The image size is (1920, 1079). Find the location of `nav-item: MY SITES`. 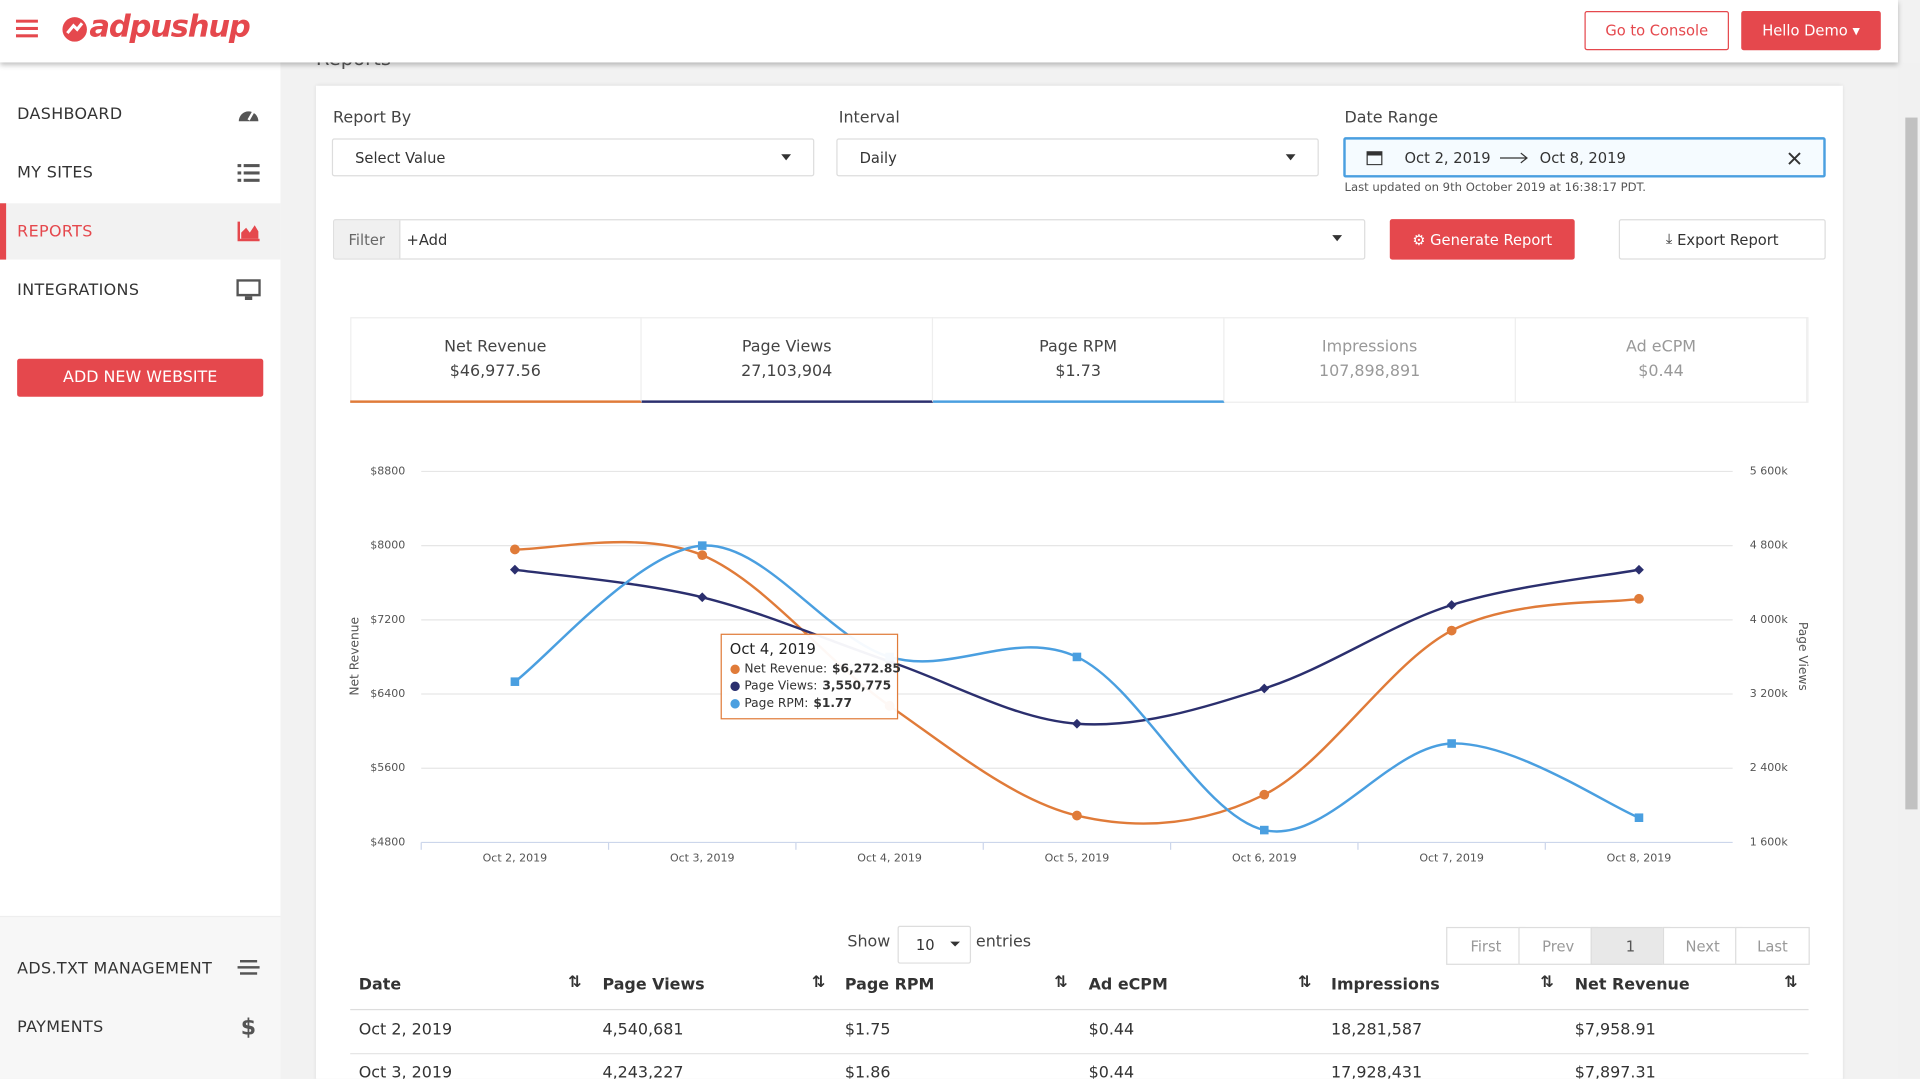

nav-item: MY SITES is located at coordinates (140, 172).